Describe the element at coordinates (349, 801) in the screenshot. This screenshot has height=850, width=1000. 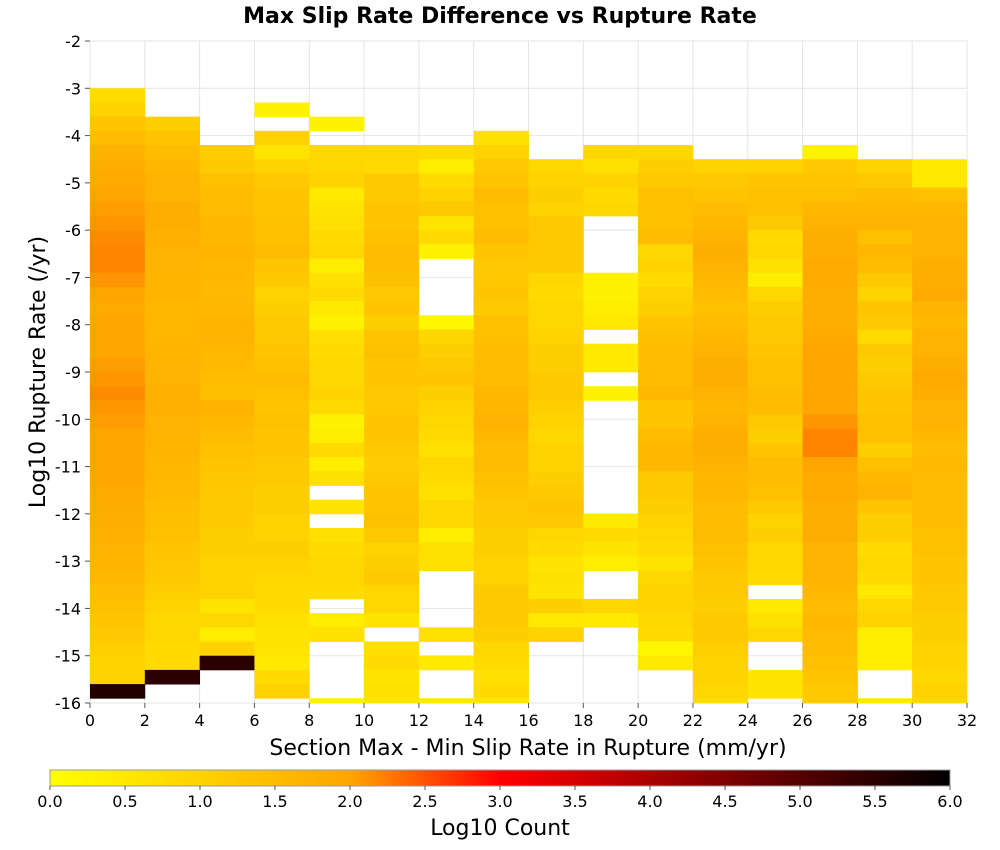
I see `colorbar-tick-label: 2.0` at that location.